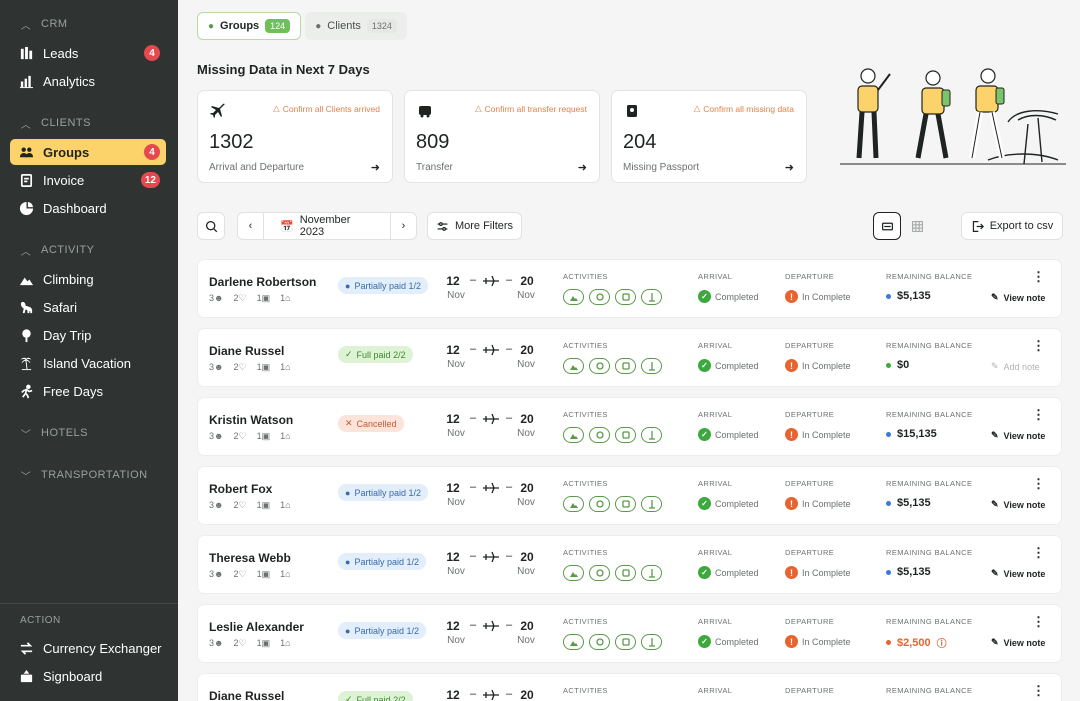 Image resolution: width=1080 pixels, height=701 pixels. I want to click on more-filters-button: More Filters, so click(474, 226).